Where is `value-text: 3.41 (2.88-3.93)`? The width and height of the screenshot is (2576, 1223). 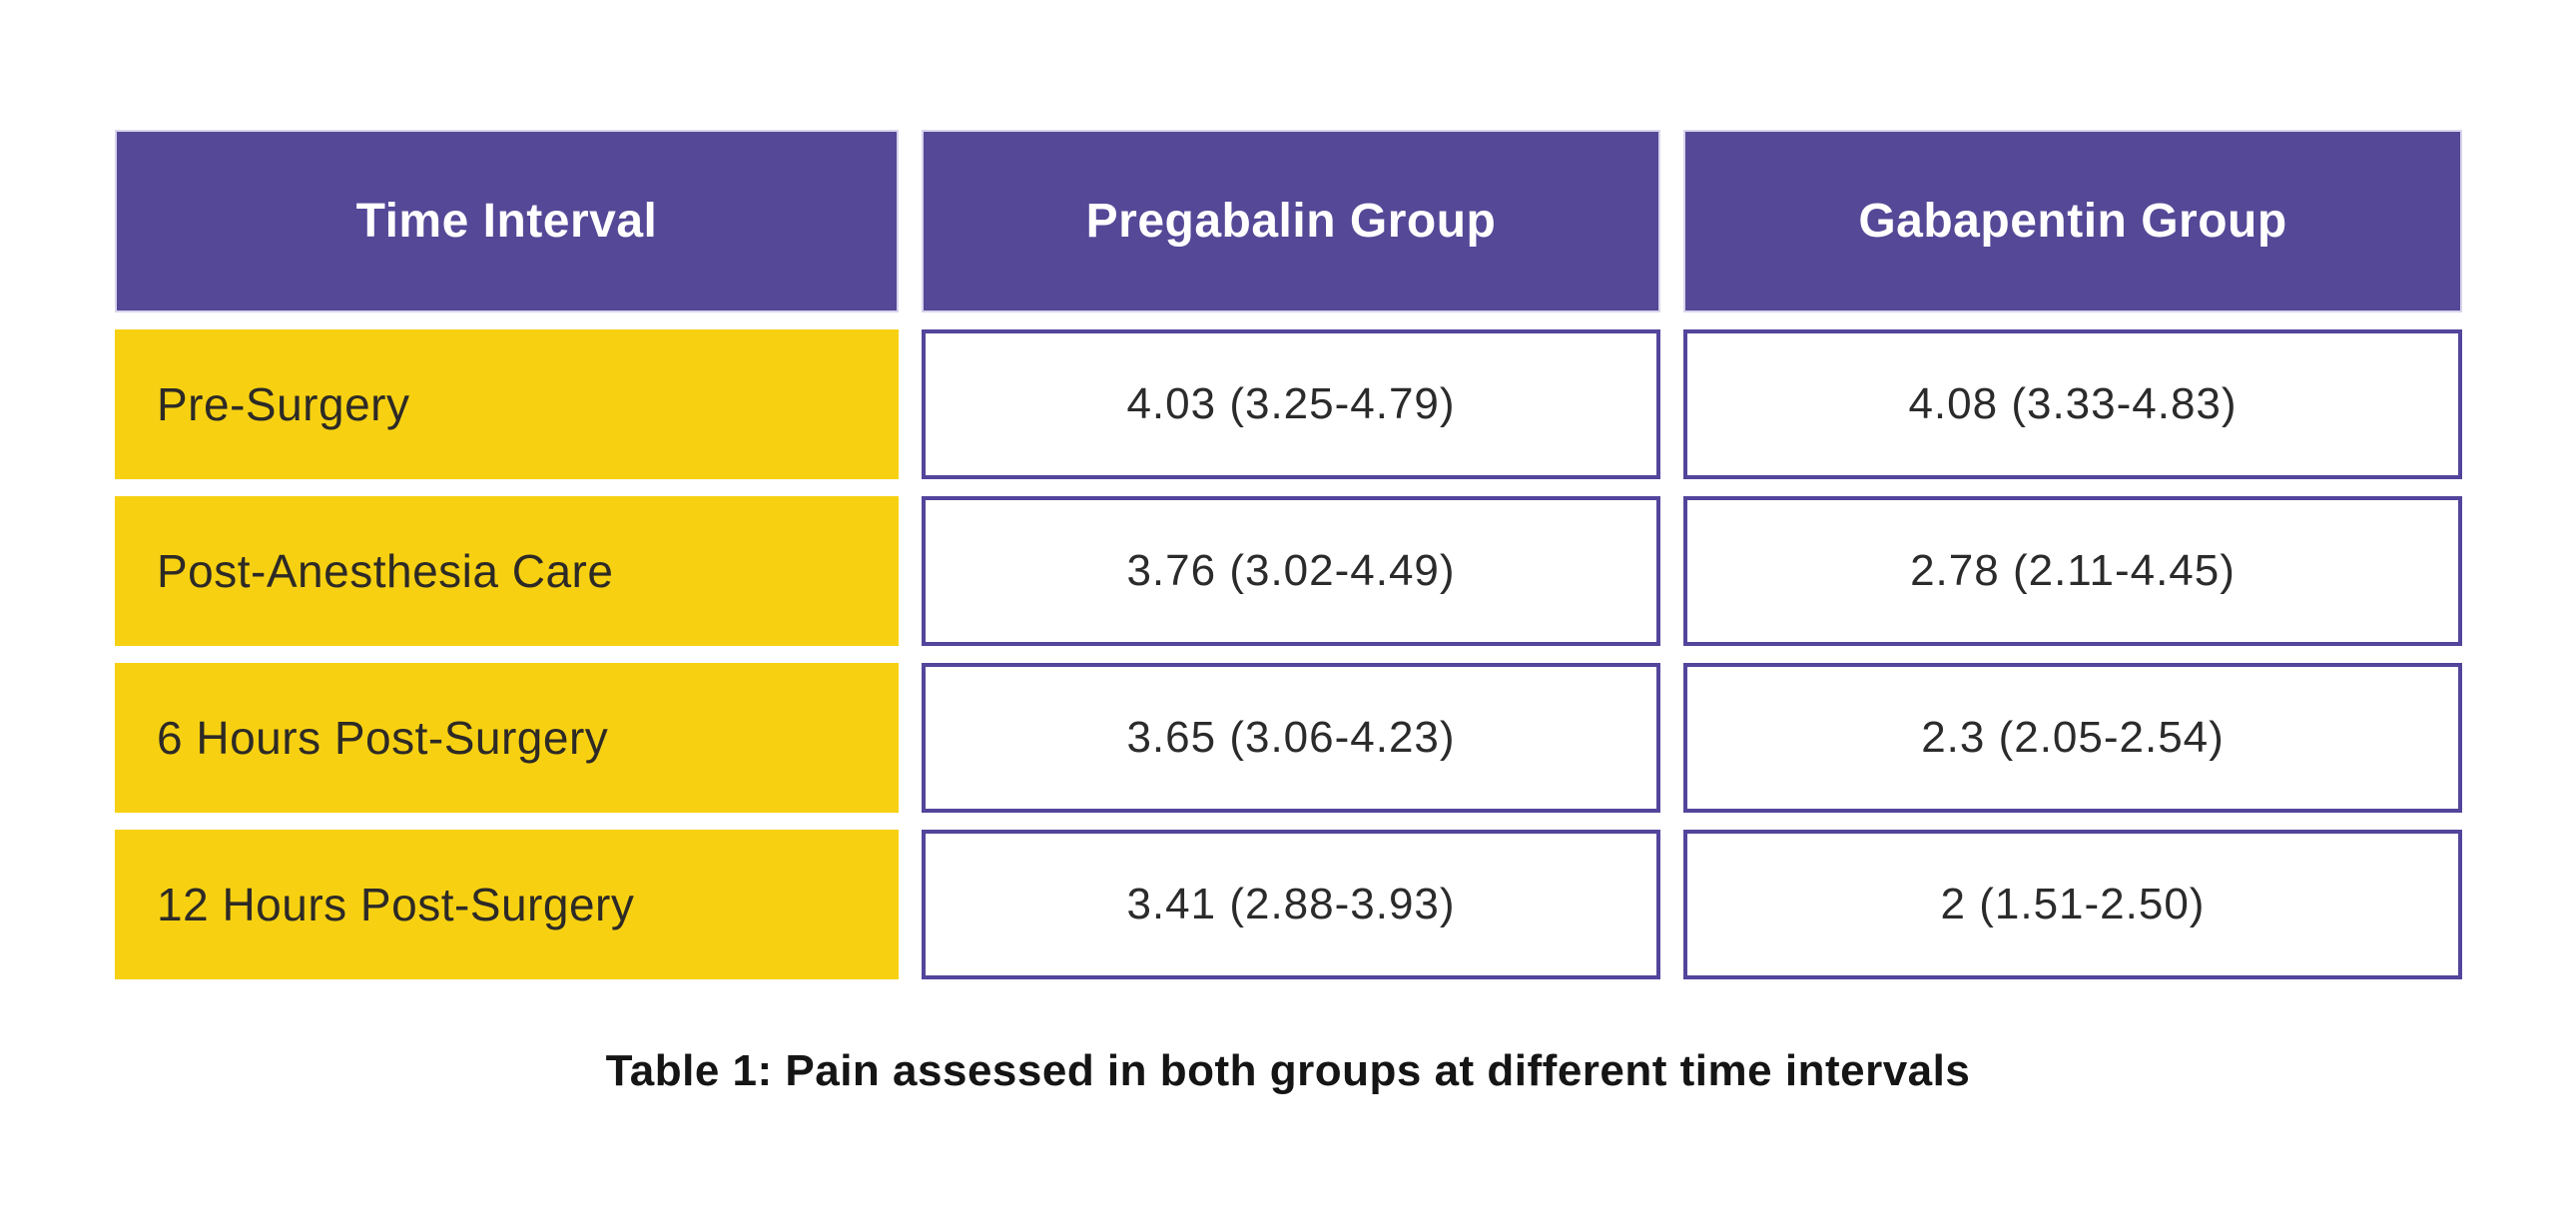
value-text: 3.41 (2.88-3.93) is located at coordinates (1291, 904).